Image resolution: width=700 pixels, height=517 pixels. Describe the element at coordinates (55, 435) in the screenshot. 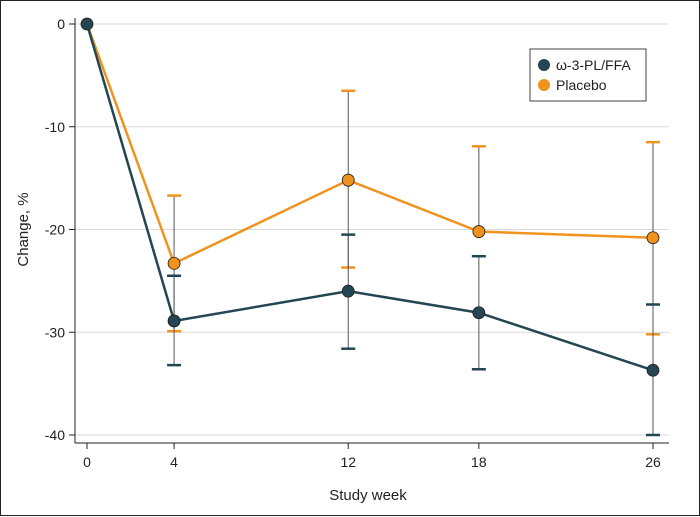

I see `y-tick-label: -40` at that location.